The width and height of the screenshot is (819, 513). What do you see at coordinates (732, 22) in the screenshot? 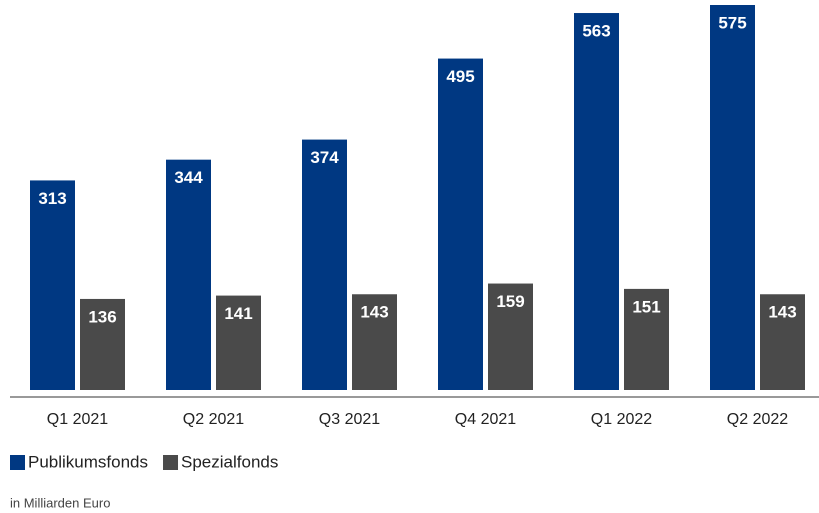
I see `value-label: 575` at bounding box center [732, 22].